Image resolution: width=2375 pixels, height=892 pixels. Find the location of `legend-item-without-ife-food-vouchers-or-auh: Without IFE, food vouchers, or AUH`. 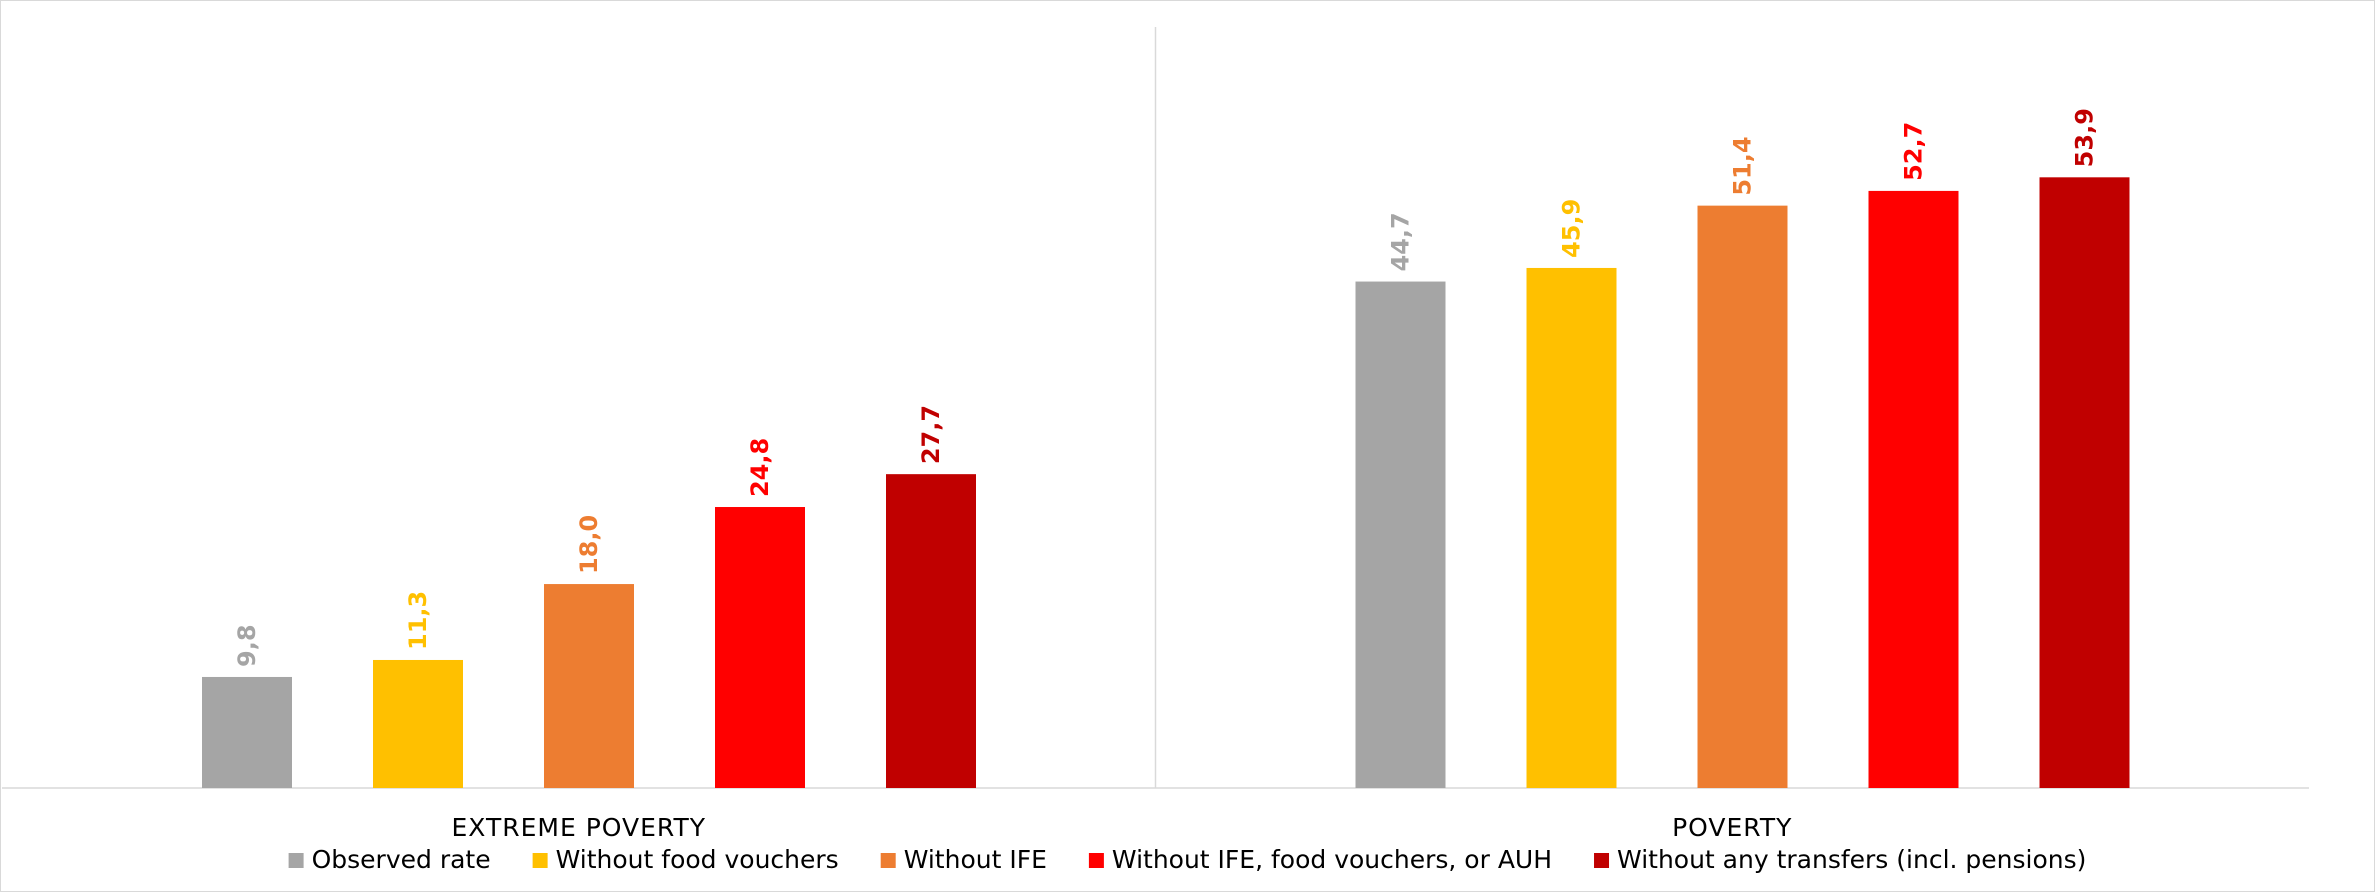

legend-item-without-ife-food-vouchers-or-auh: Without IFE, food vouchers, or AUH is located at coordinates (1320, 859).